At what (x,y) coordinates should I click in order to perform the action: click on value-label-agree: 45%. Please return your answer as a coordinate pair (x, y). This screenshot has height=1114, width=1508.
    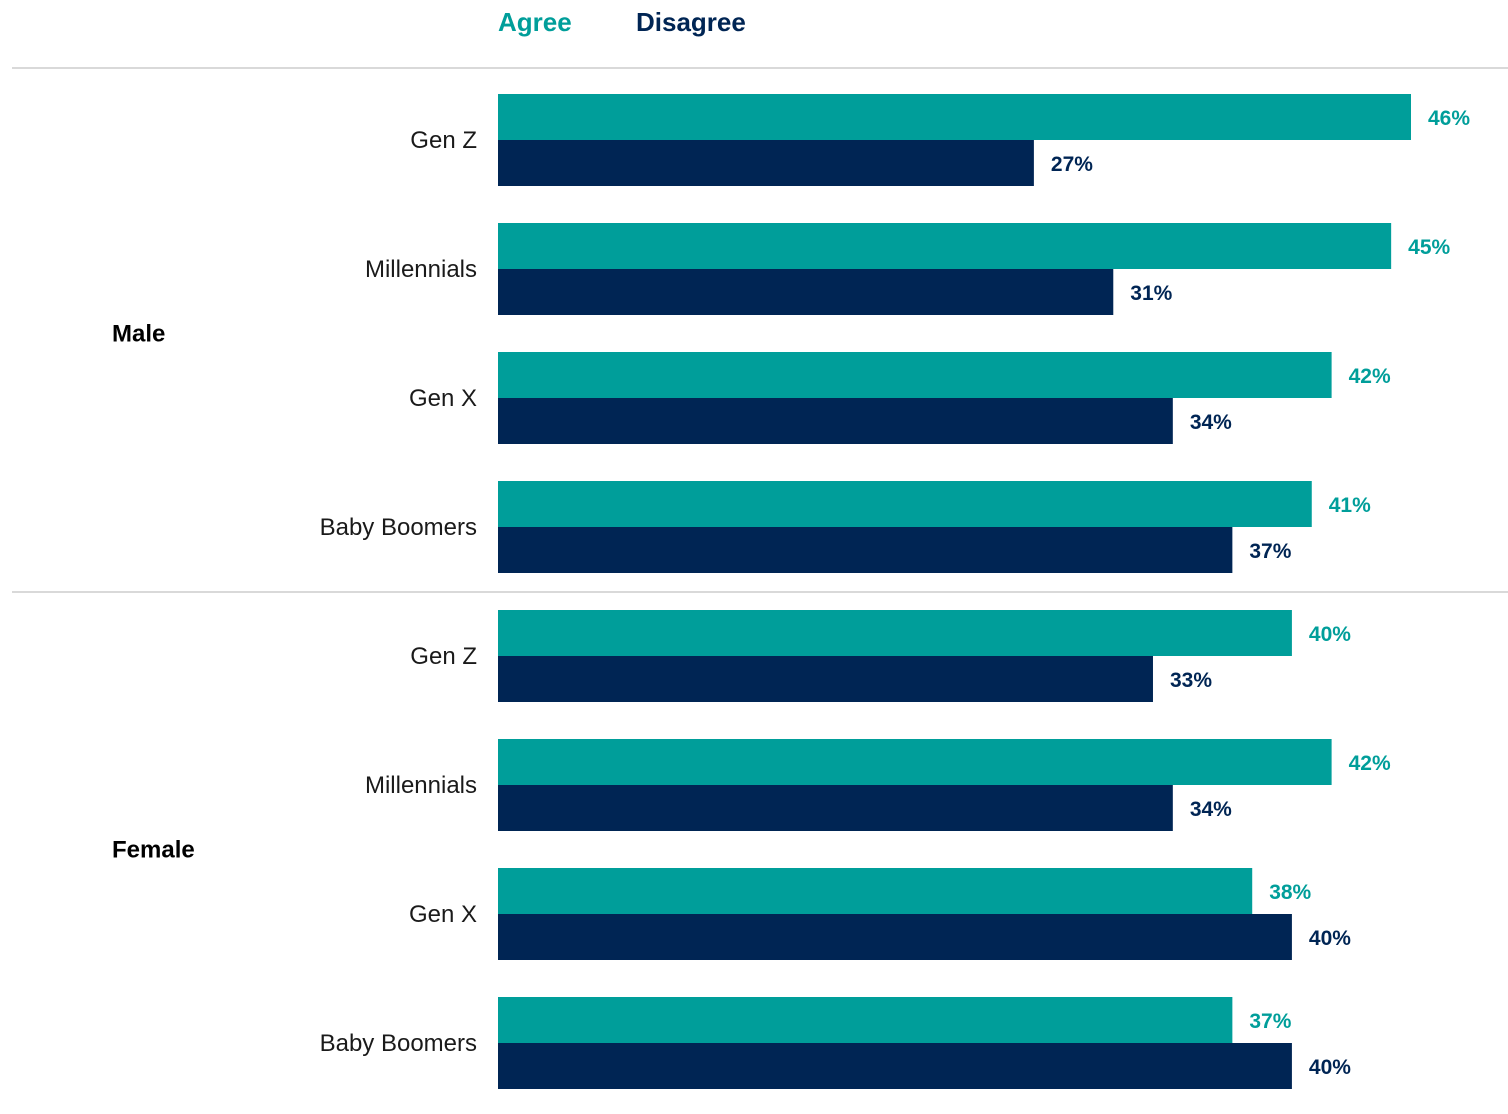
    Looking at the image, I should click on (1429, 247).